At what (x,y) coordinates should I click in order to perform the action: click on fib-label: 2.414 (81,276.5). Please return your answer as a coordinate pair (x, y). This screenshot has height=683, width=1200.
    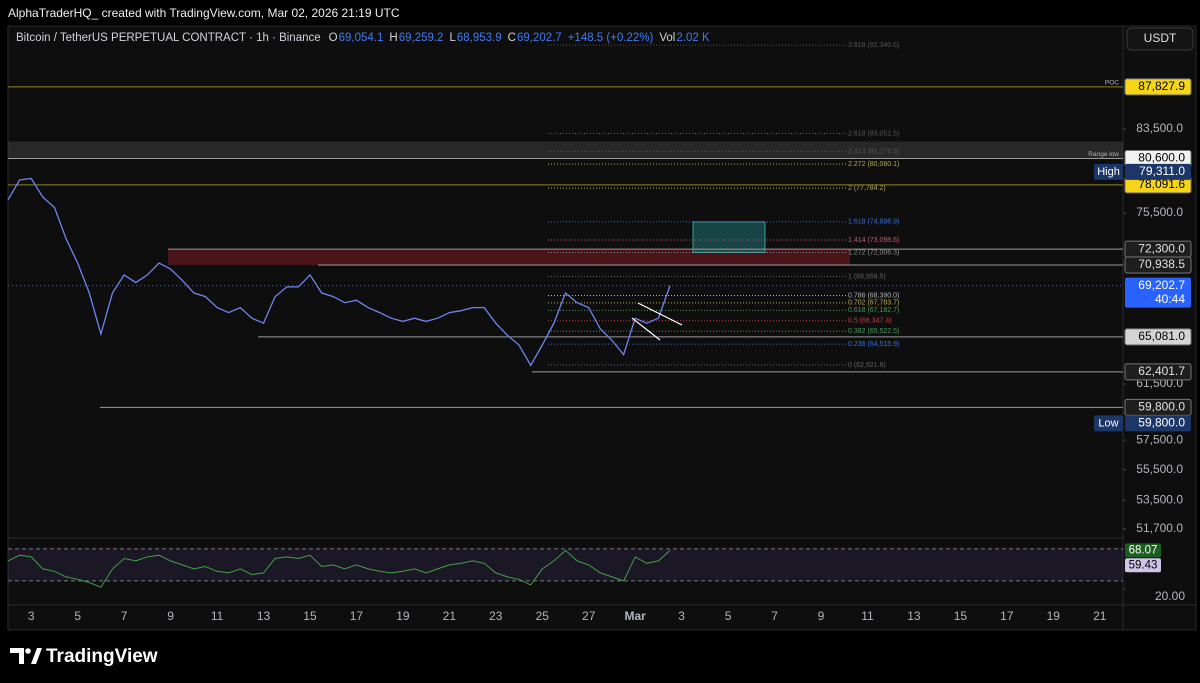
    Looking at the image, I should click on (873, 151).